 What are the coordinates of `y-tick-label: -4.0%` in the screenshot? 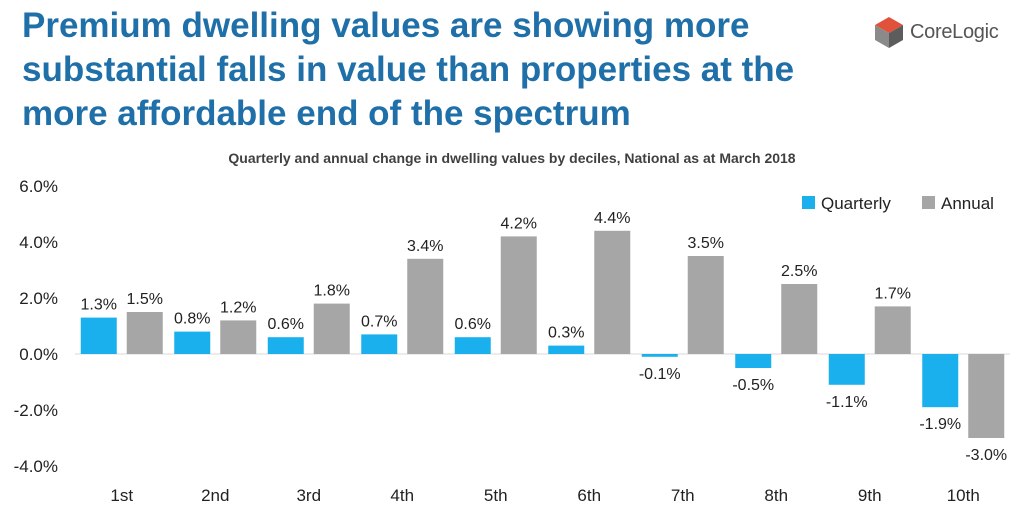 It's located at (36, 466).